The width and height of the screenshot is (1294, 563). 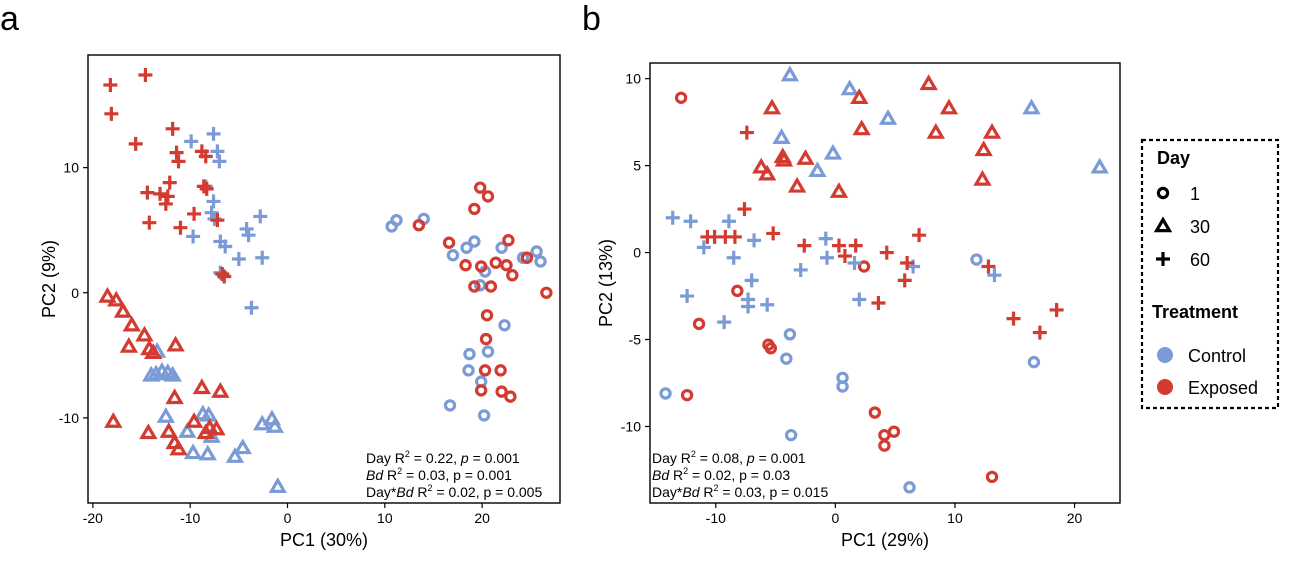 I want to click on legend-day-60: 60, so click(x=1183, y=260).